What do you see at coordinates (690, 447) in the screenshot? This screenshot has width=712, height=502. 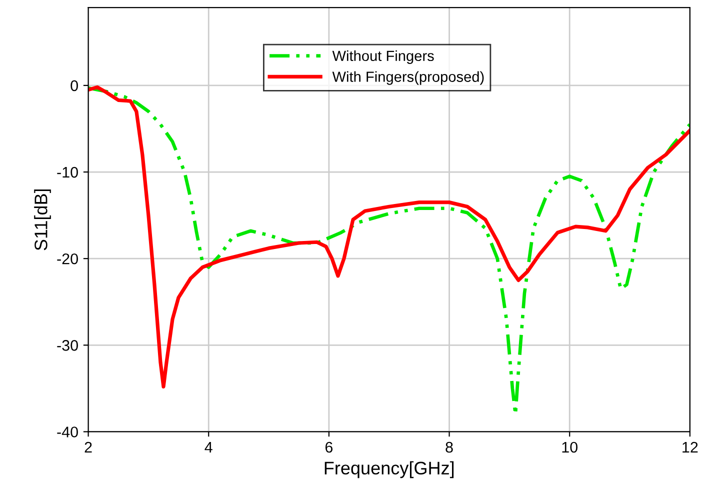 I see `x-tick-label: 12` at bounding box center [690, 447].